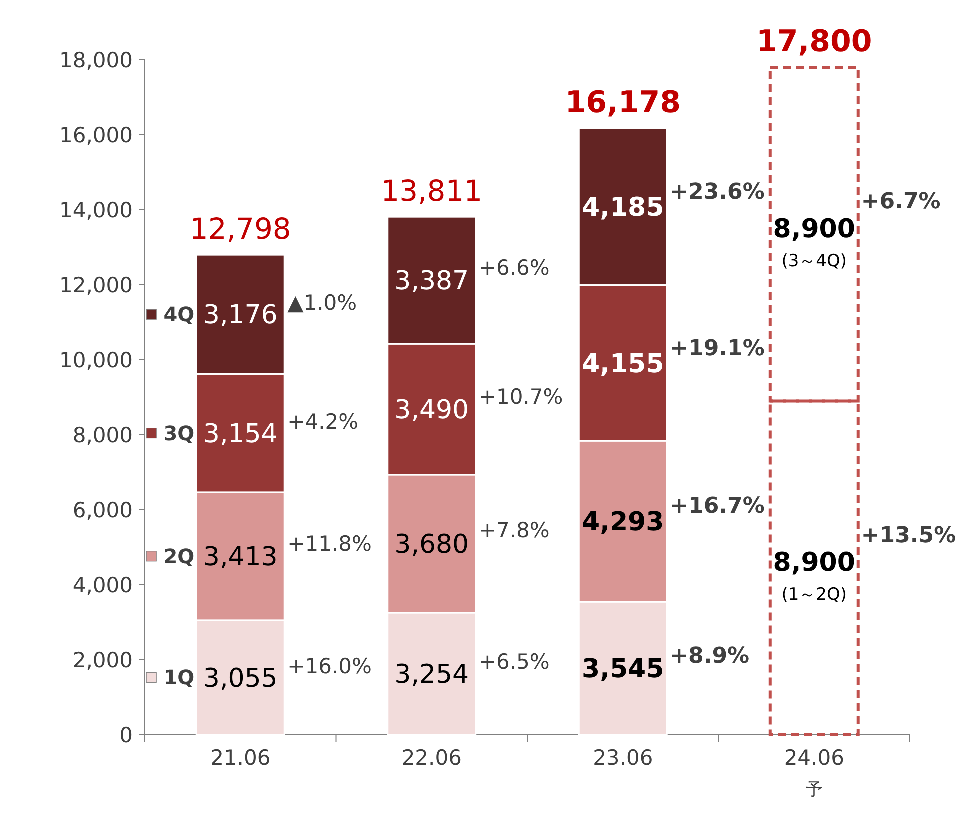 This screenshot has height=815, width=963. I want to click on annotation: +23.6%, so click(717, 192).